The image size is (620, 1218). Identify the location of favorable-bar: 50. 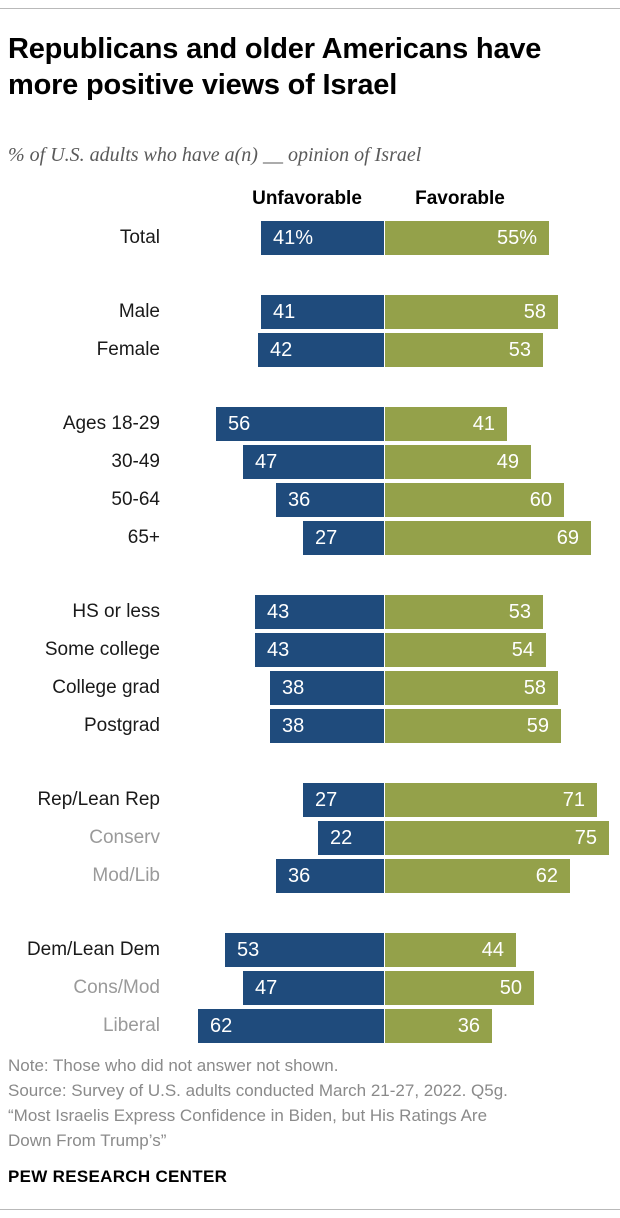
(459, 988).